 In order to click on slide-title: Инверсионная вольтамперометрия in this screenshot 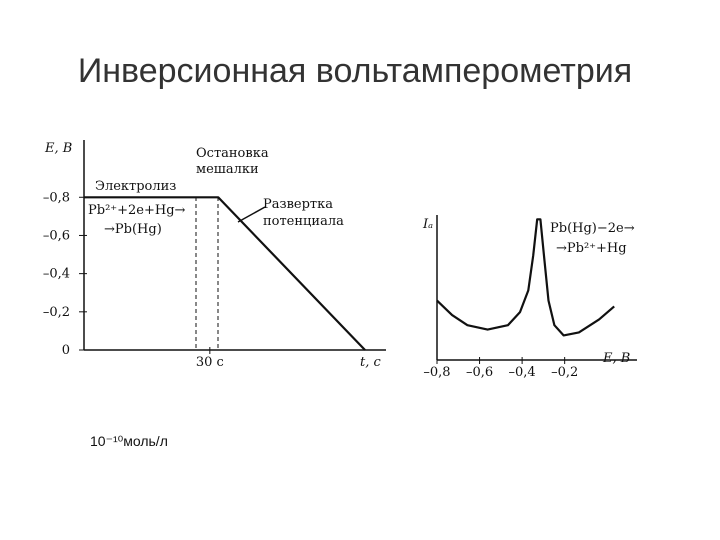, I will do `click(355, 71)`.